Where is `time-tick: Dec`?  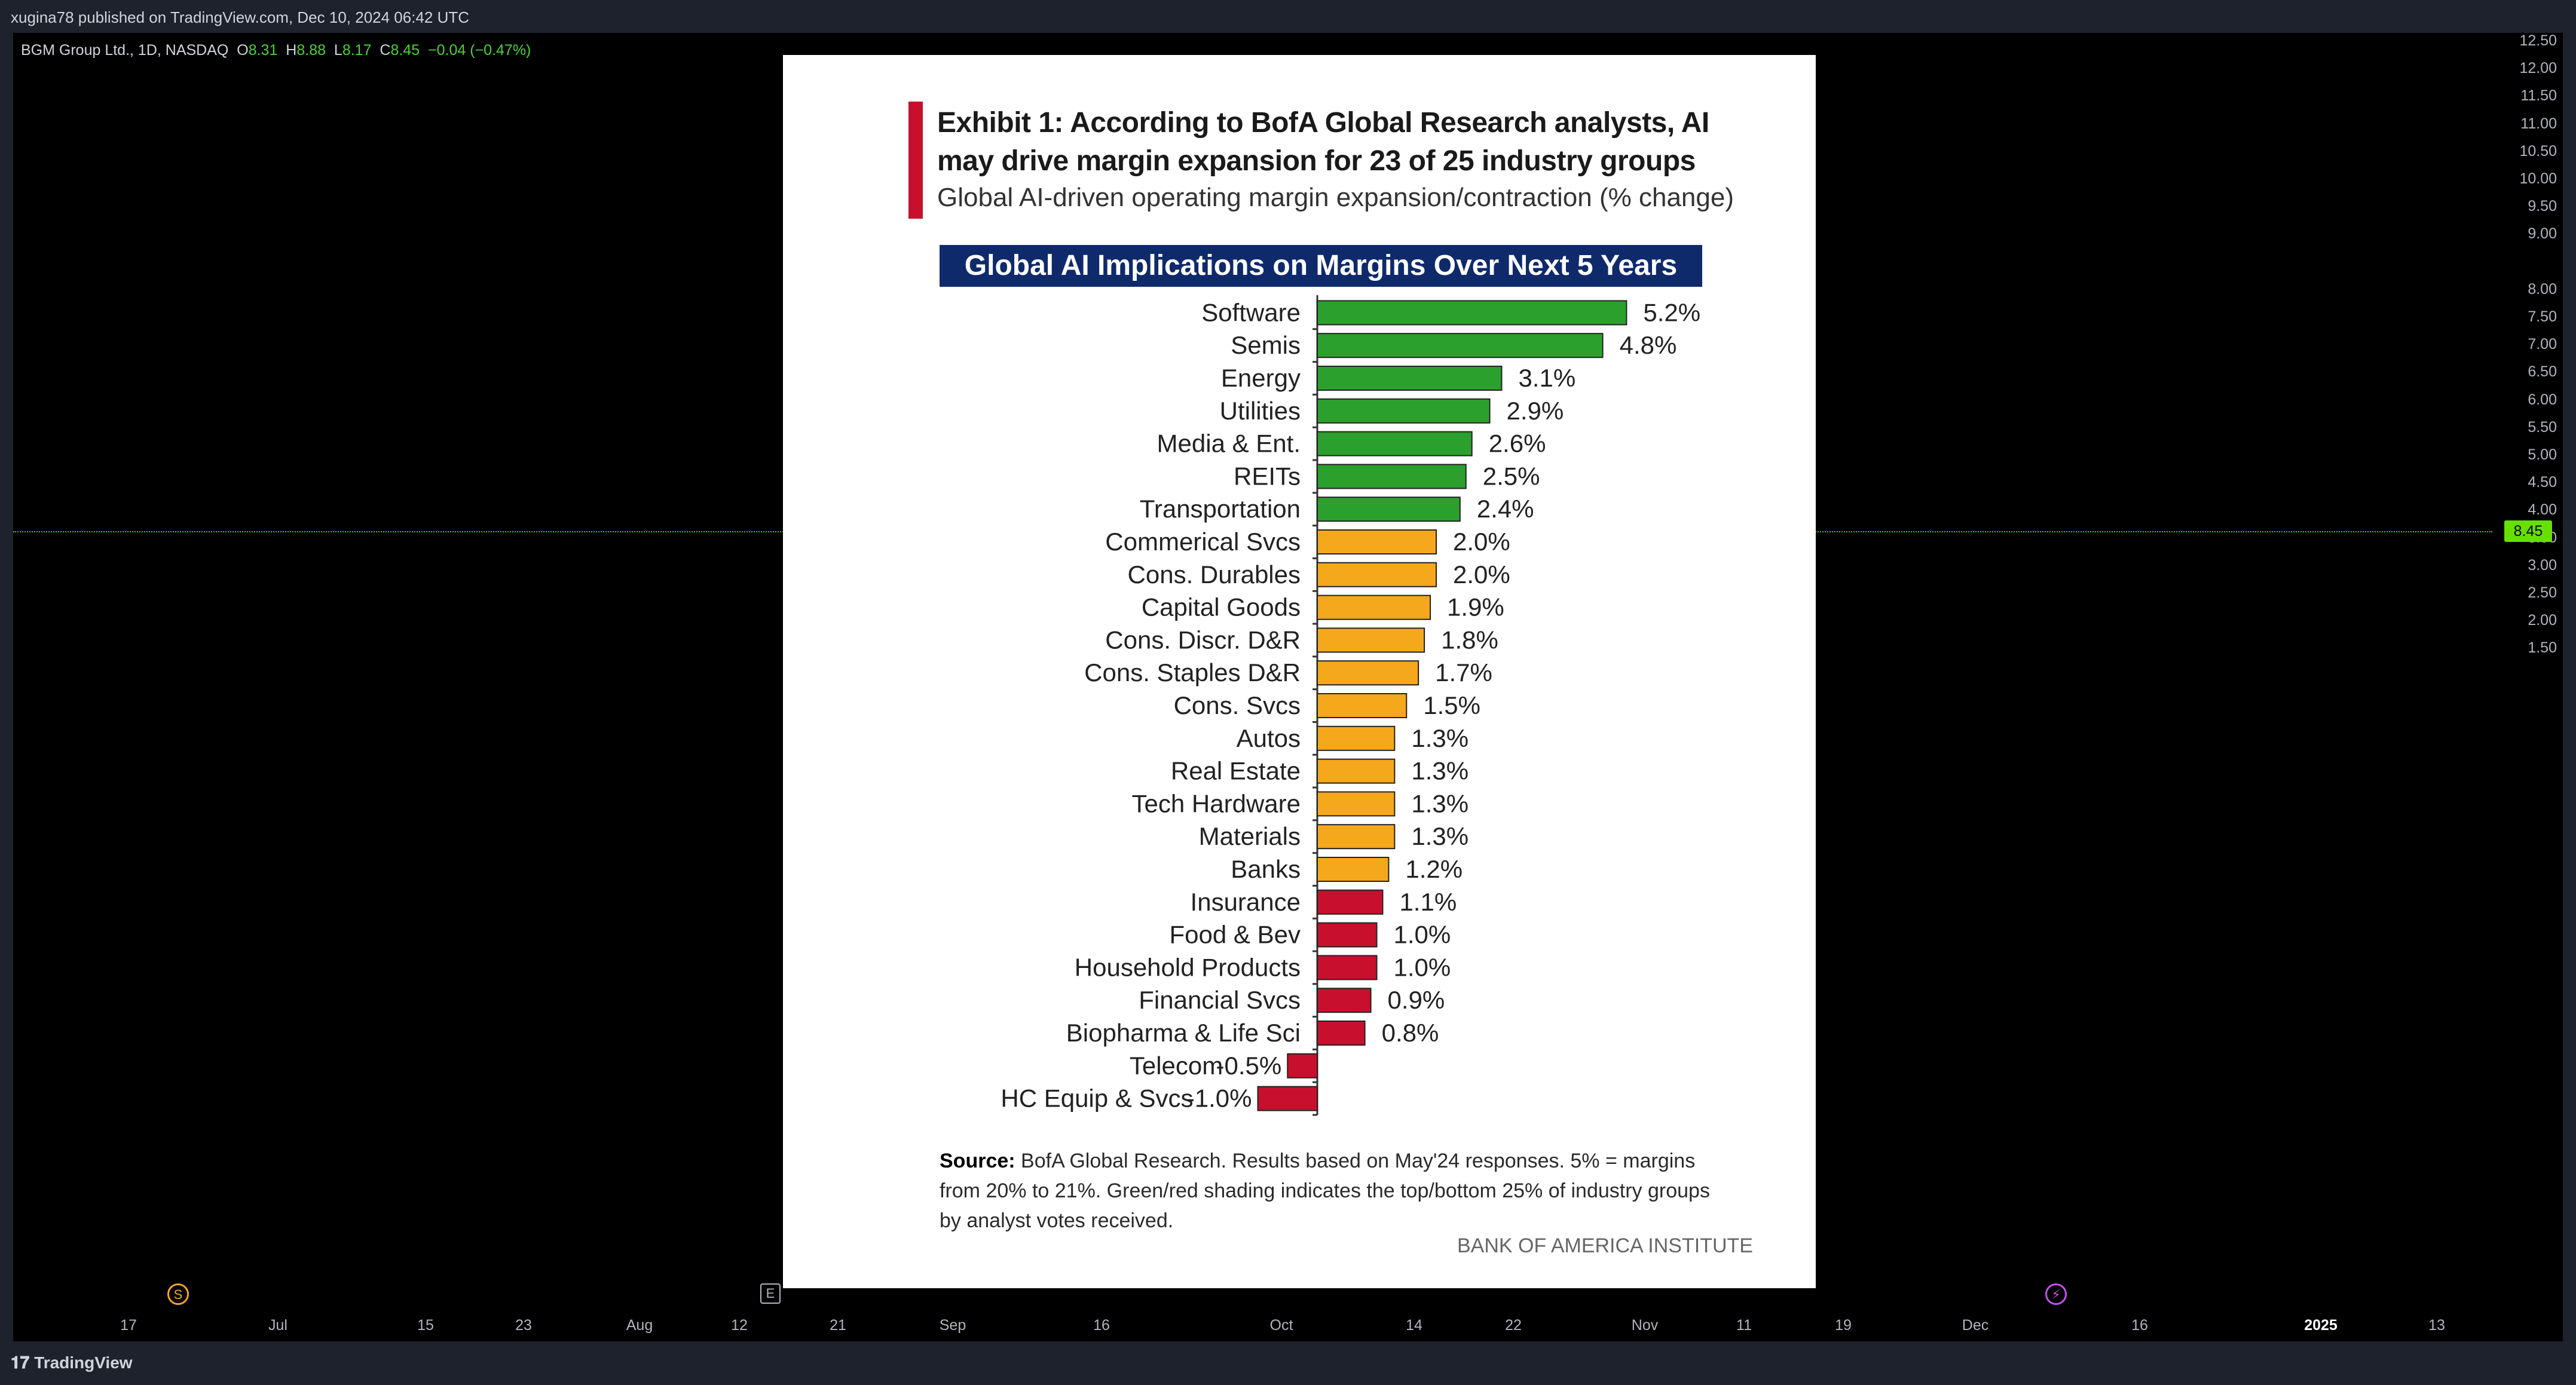 time-tick: Dec is located at coordinates (1975, 1325).